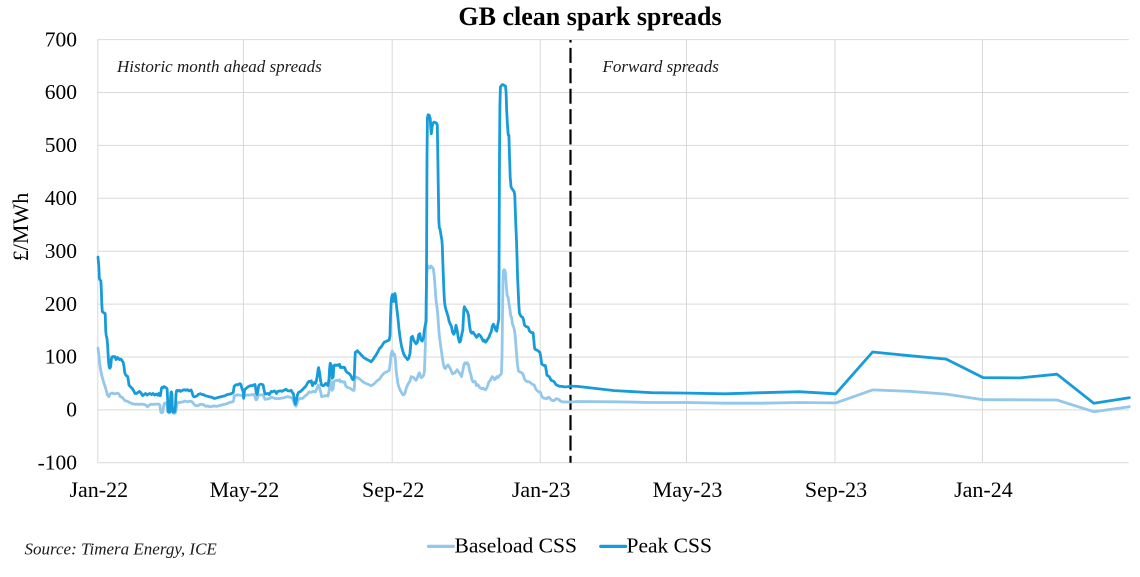 The height and width of the screenshot is (577, 1140). I want to click on svg-text: 100, so click(61, 357).